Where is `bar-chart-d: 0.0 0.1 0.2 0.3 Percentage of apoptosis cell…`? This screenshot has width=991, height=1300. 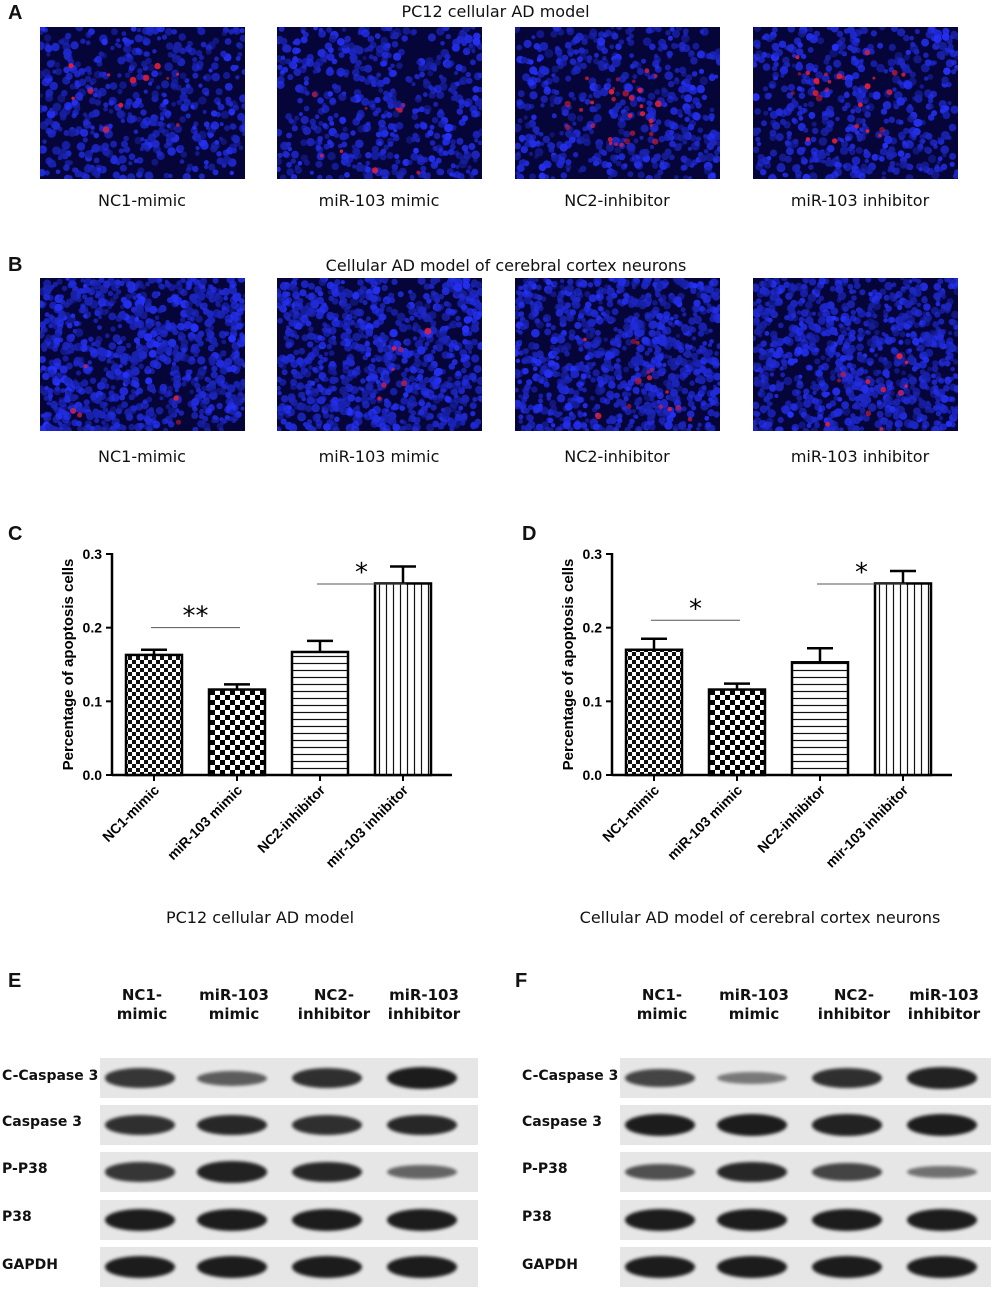 bar-chart-d: 0.0 0.1 0.2 0.3 Percentage of apoptosis cell… is located at coordinates (756, 708).